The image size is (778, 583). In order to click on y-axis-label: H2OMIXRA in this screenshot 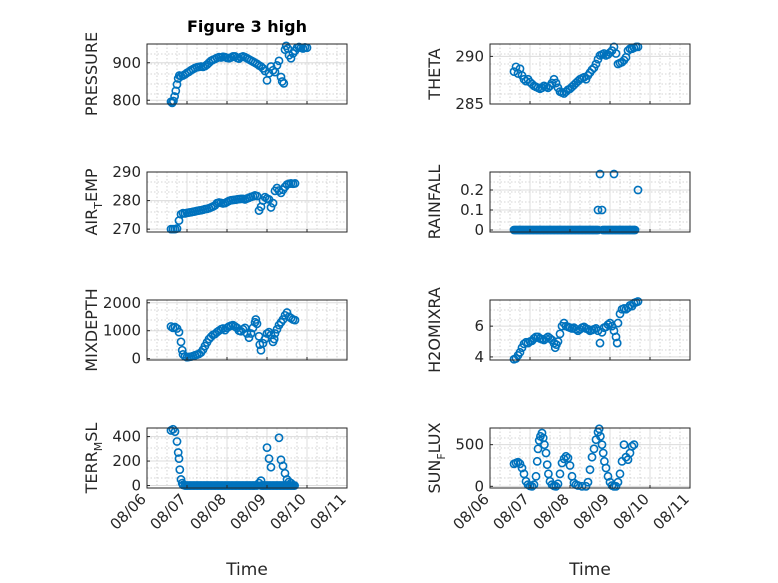, I will do `click(434, 330)`.